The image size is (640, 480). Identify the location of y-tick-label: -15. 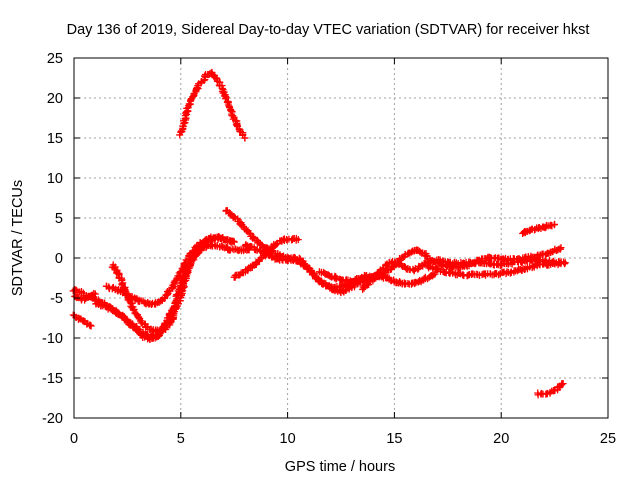
(52, 379).